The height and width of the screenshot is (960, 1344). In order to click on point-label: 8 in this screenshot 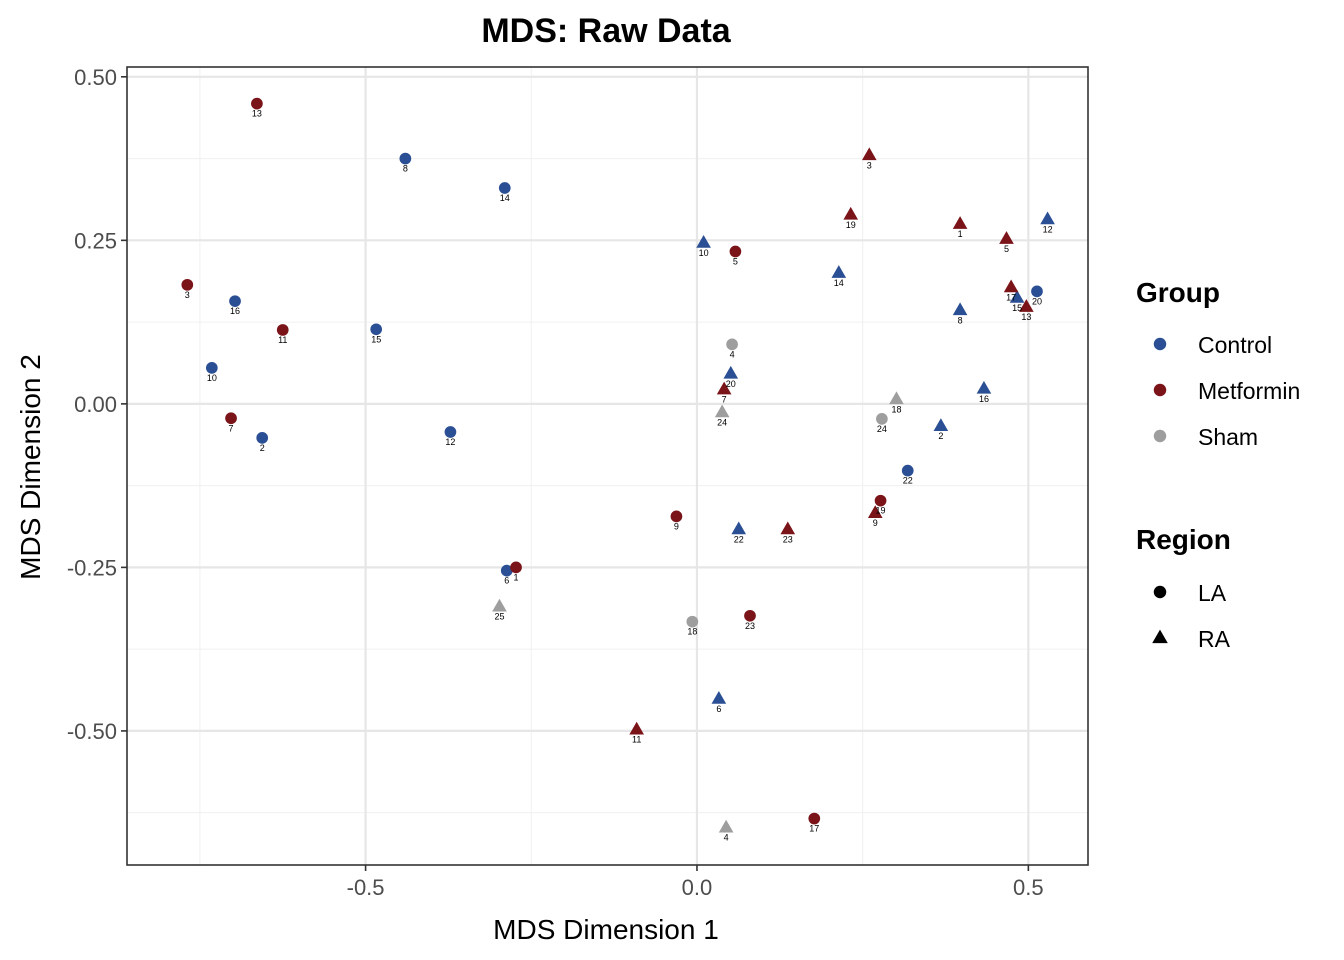, I will do `click(405, 169)`.